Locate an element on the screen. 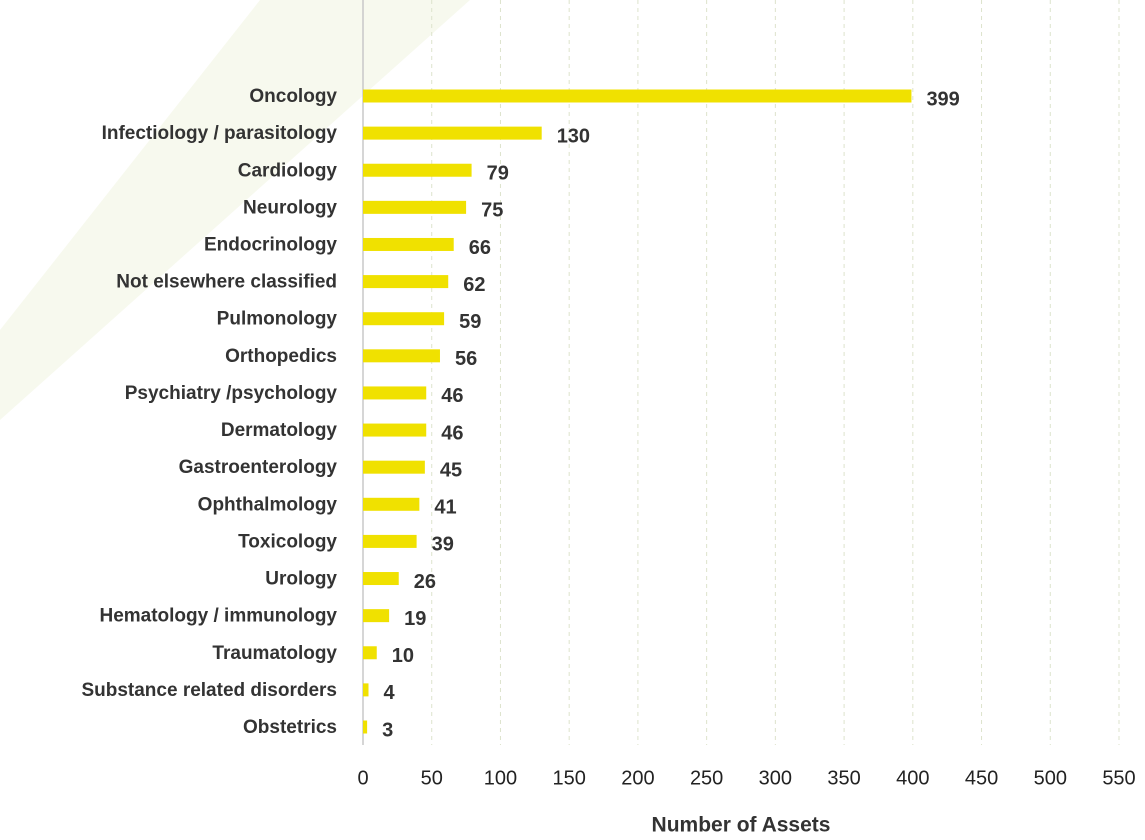 The width and height of the screenshot is (1145, 840). data-label: 4 is located at coordinates (389, 693).